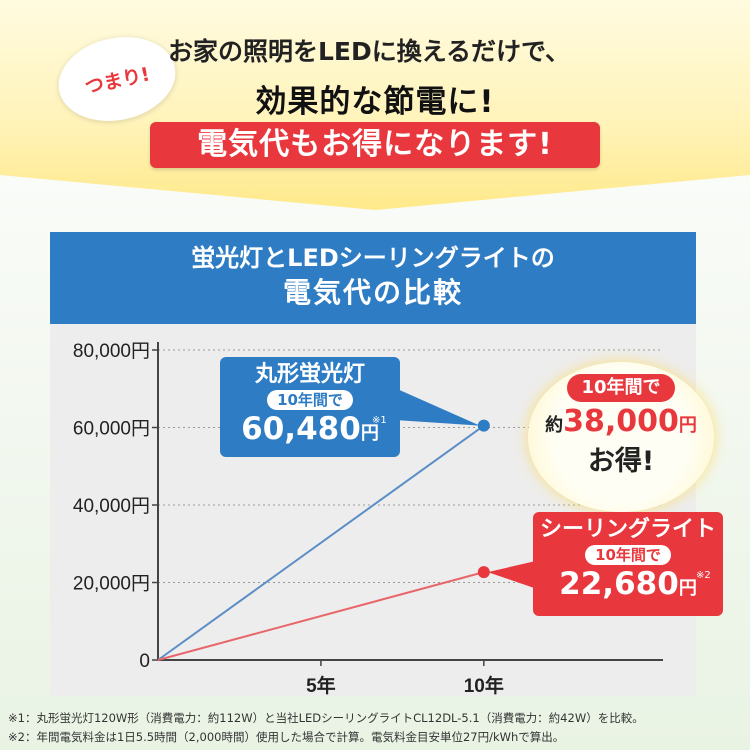 This screenshot has height=750, width=750. I want to click on led-callout-period: 10年間で, so click(628, 555).